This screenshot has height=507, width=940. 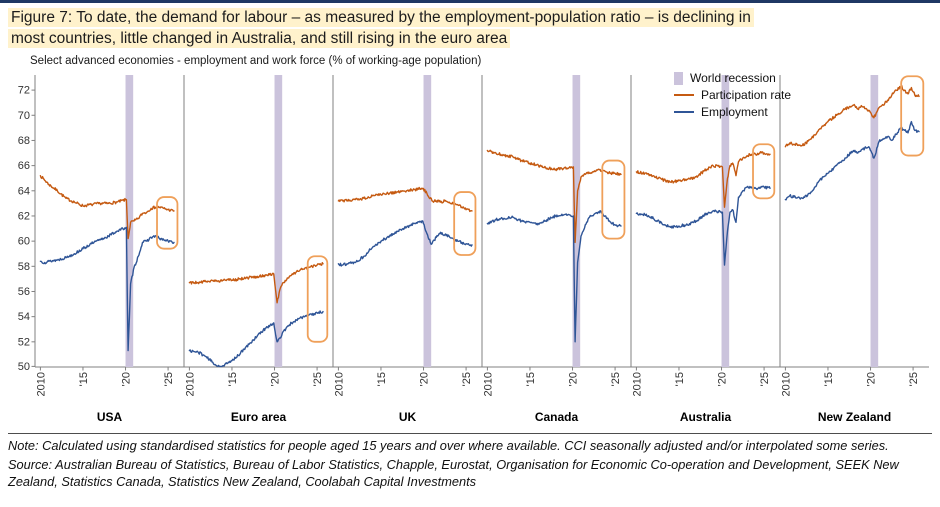 What do you see at coordinates (26, 228) in the screenshot?
I see `y-axis: 50 52 54 56 58 60 62 64 66 68 70 72` at bounding box center [26, 228].